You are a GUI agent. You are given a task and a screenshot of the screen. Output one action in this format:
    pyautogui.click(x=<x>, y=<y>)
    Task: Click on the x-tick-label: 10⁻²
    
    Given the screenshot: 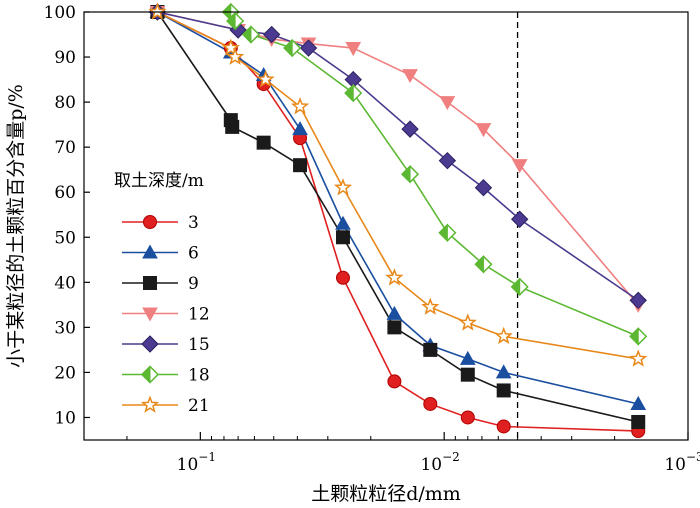 What is the action you would take?
    pyautogui.click(x=439, y=462)
    